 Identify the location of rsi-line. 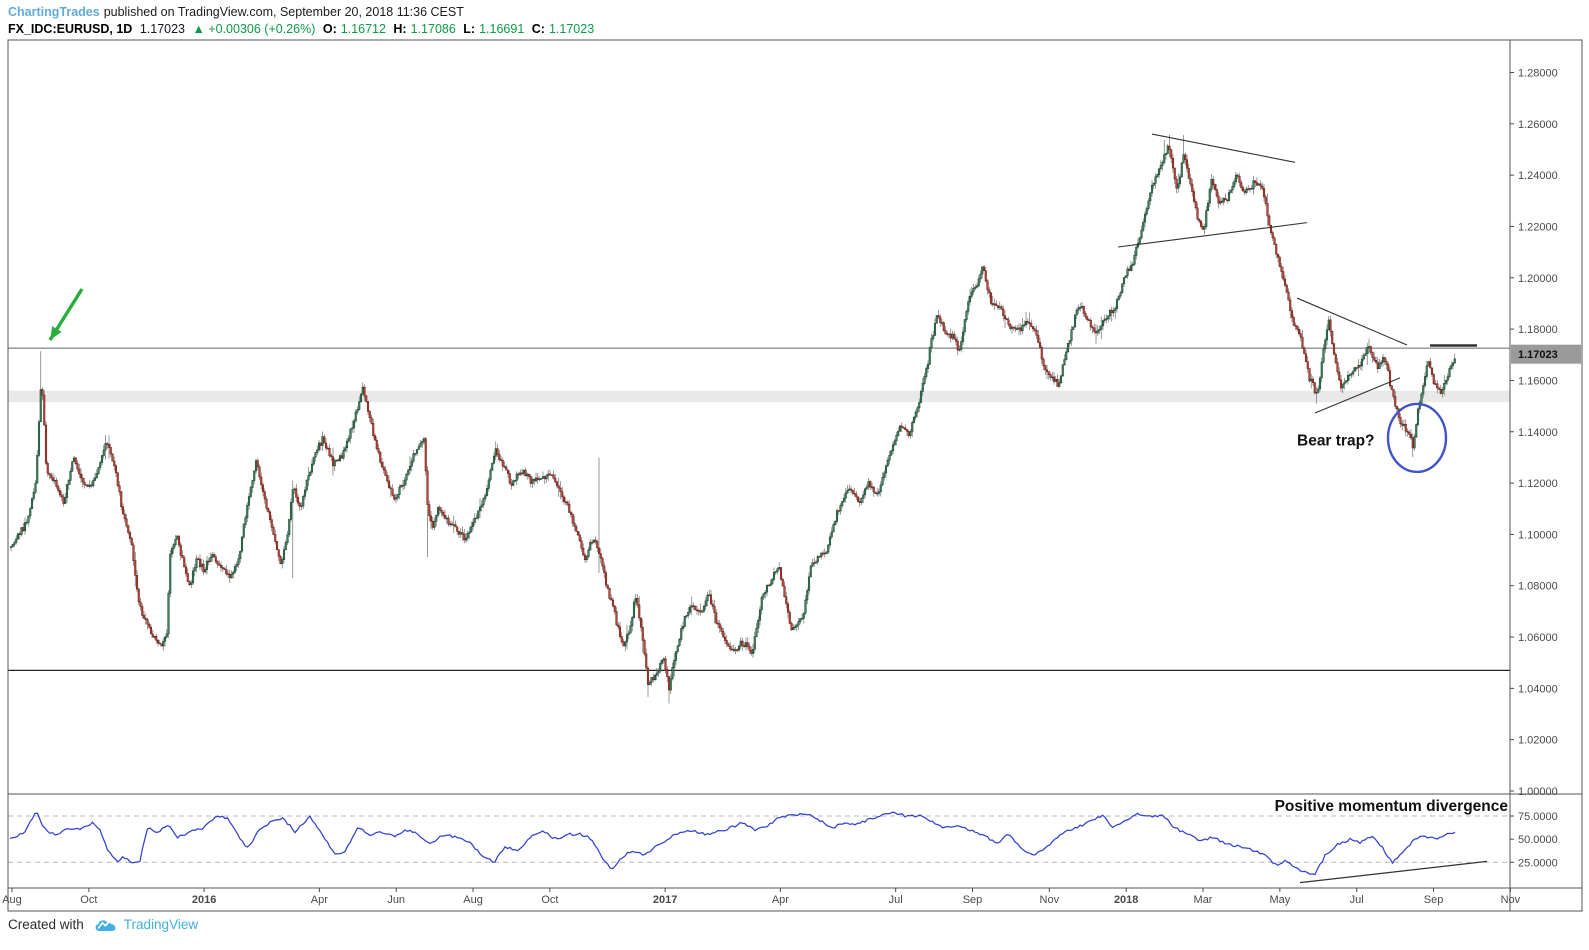
(732, 843).